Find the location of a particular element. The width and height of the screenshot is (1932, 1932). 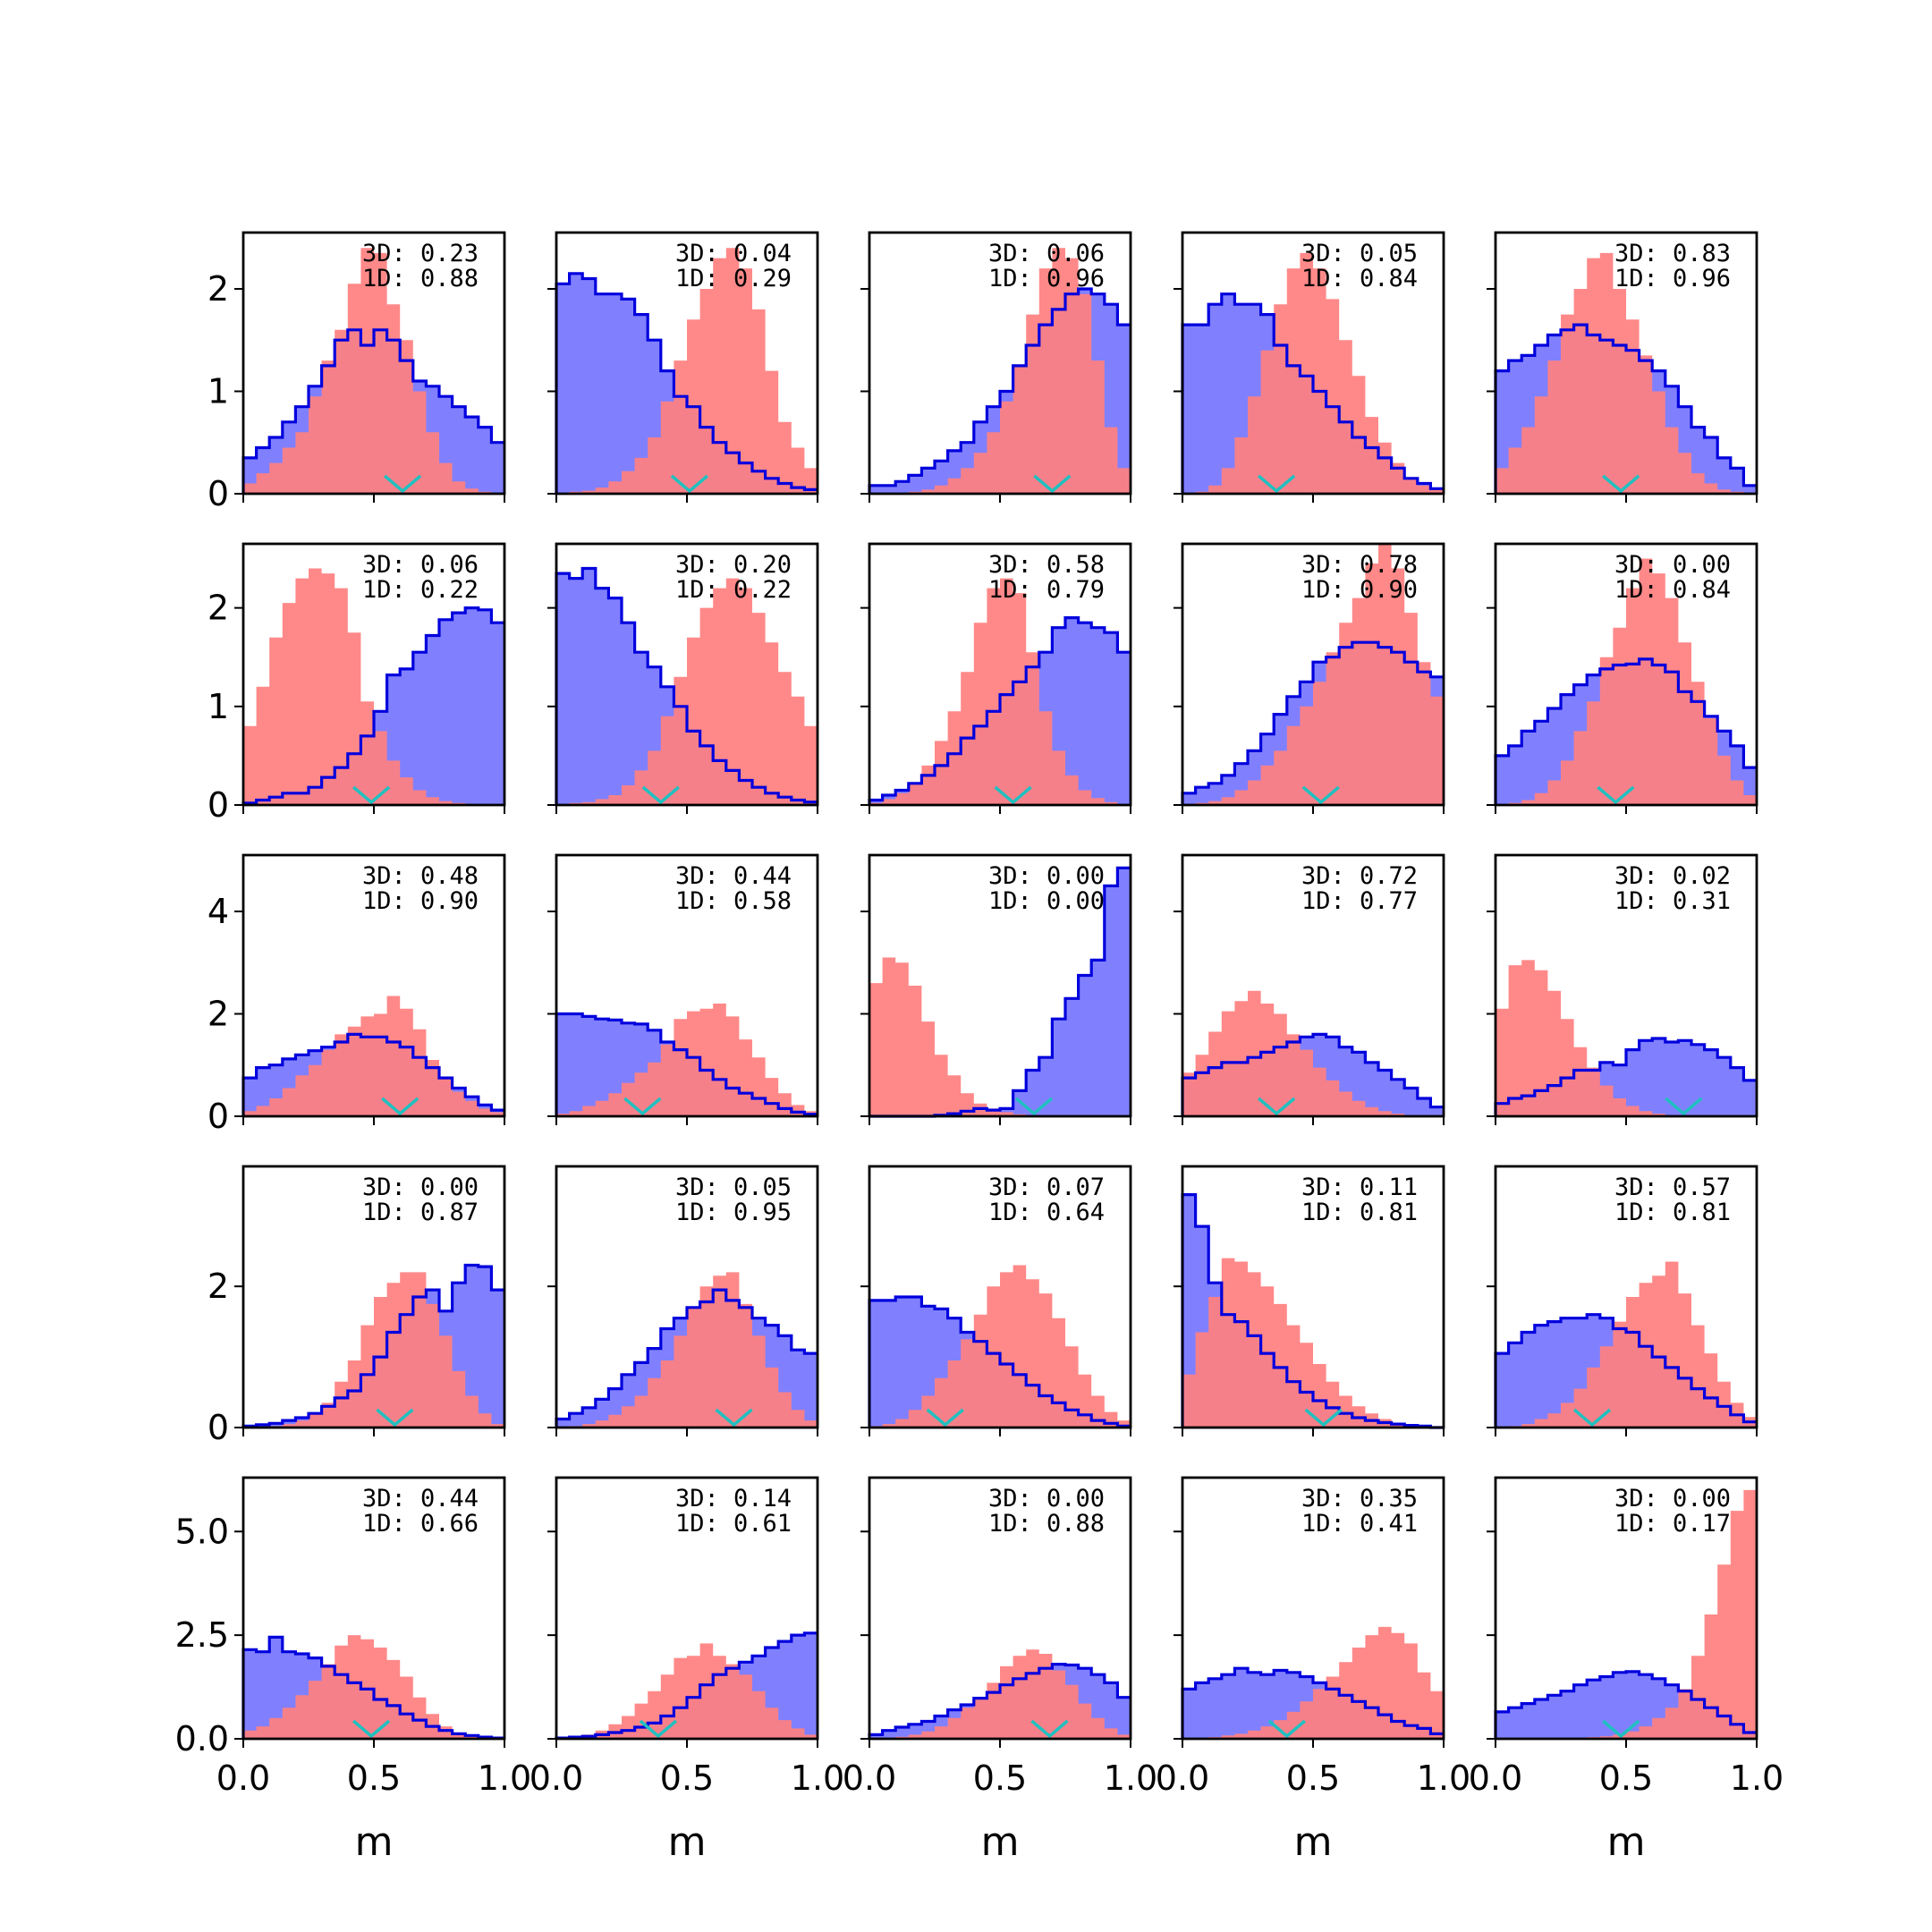

stat-1d-3: 1D: 0.96 is located at coordinates (1046, 278).